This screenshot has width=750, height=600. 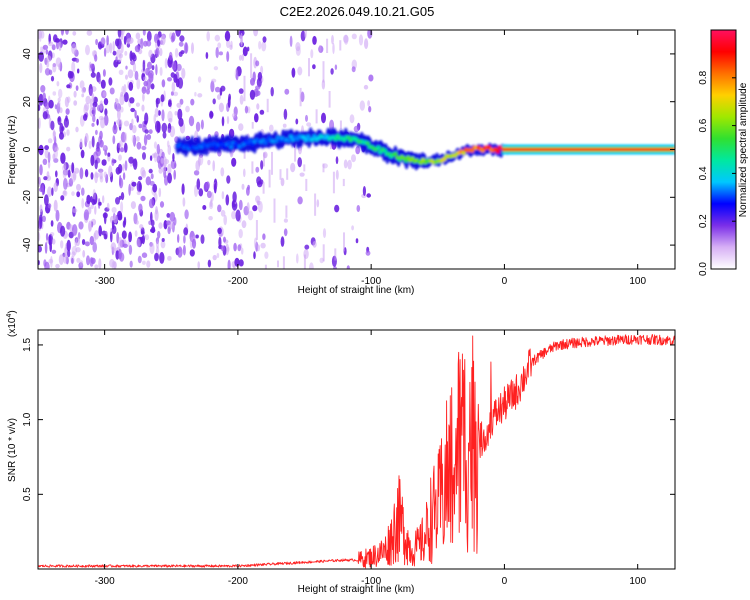 I want to click on snr-y-tick-label: 0.5, so click(x=27, y=494).